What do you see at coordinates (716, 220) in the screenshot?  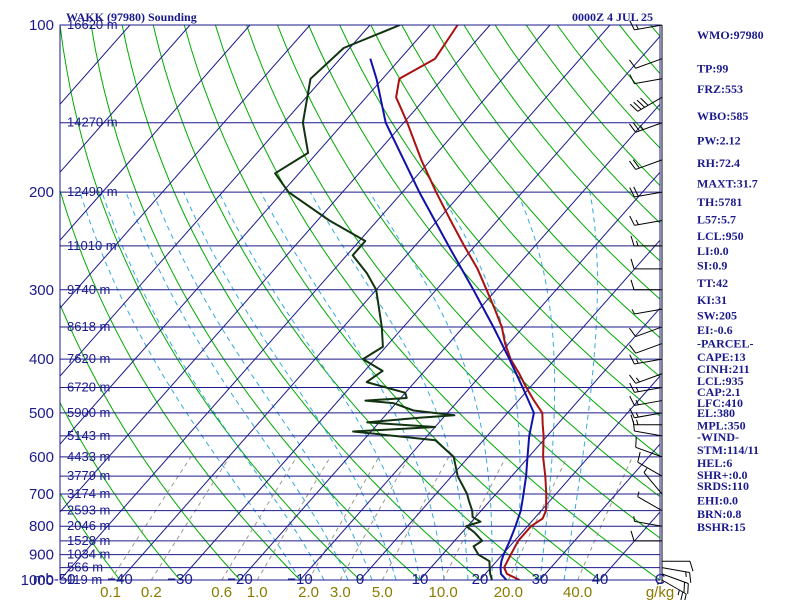 I see `index-value: L57:5.7` at bounding box center [716, 220].